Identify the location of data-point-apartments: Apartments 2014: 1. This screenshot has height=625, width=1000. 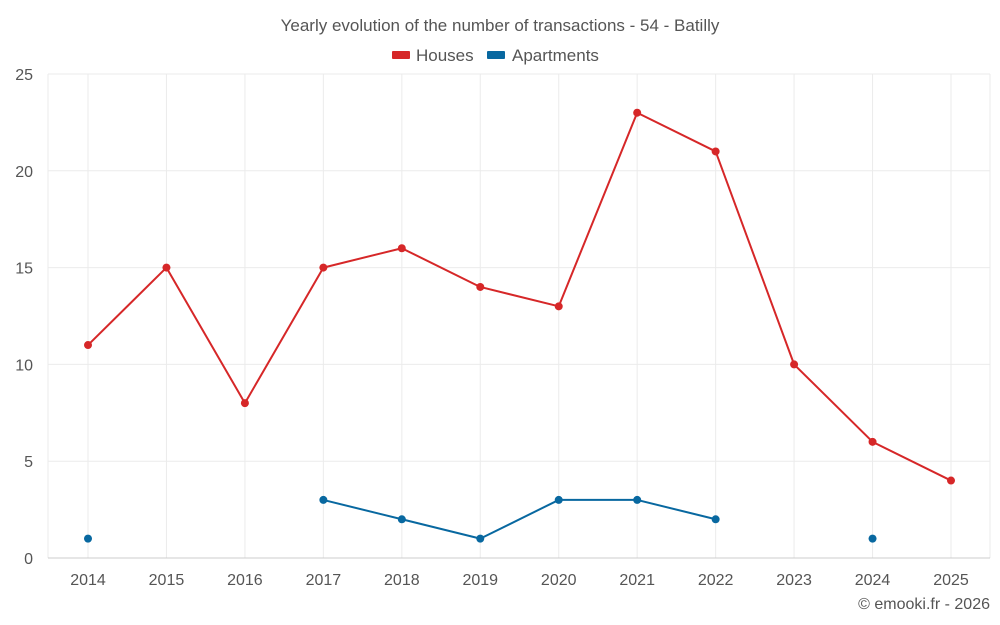
(88, 538).